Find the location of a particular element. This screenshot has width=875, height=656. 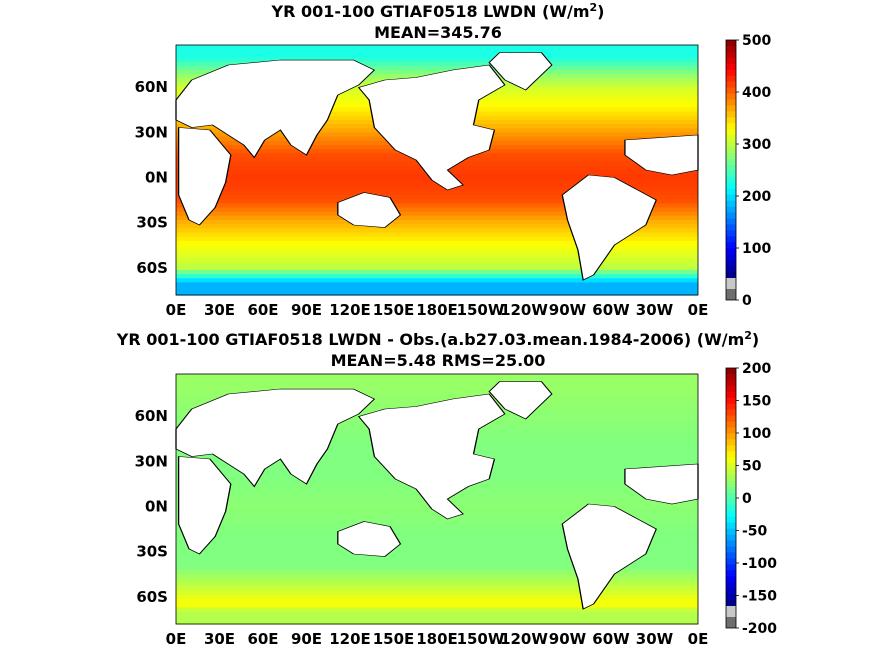

x-tick-label: 150E is located at coordinates (394, 639).